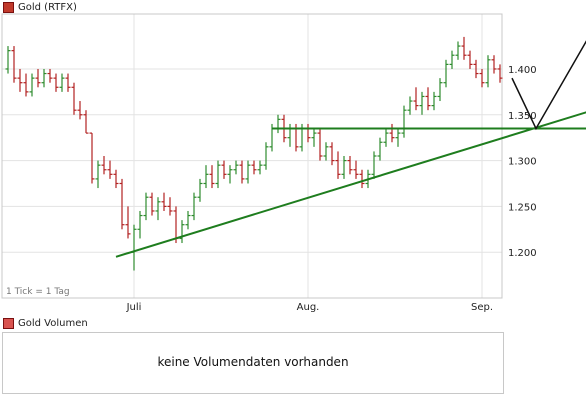 The width and height of the screenshot is (586, 401). I want to click on y-tick-label: 1.250, so click(522, 207).